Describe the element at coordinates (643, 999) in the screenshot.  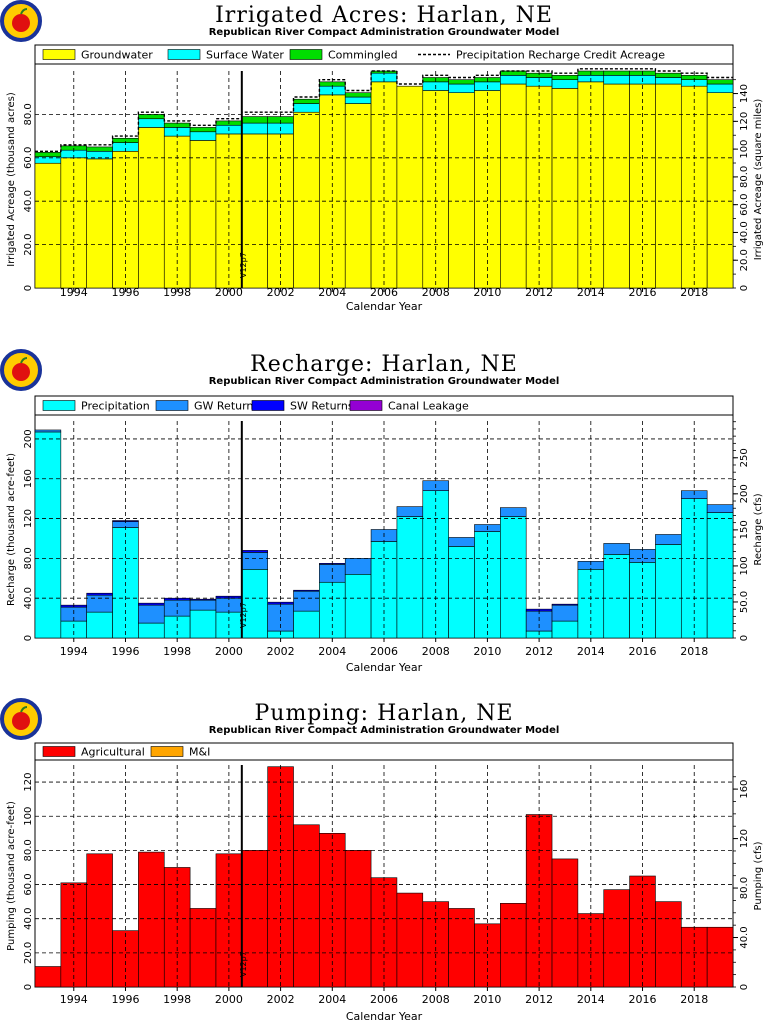
I see `x-tick-label: 2016` at that location.